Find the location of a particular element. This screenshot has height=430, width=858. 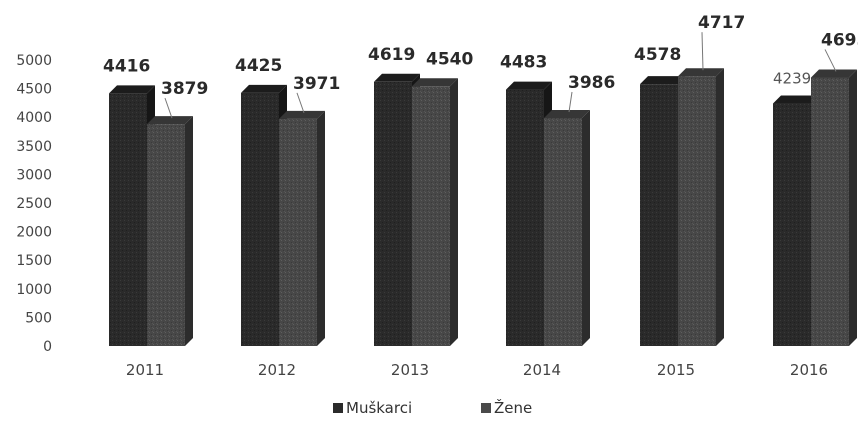

x-category-label: 2015 is located at coordinates (676, 370).